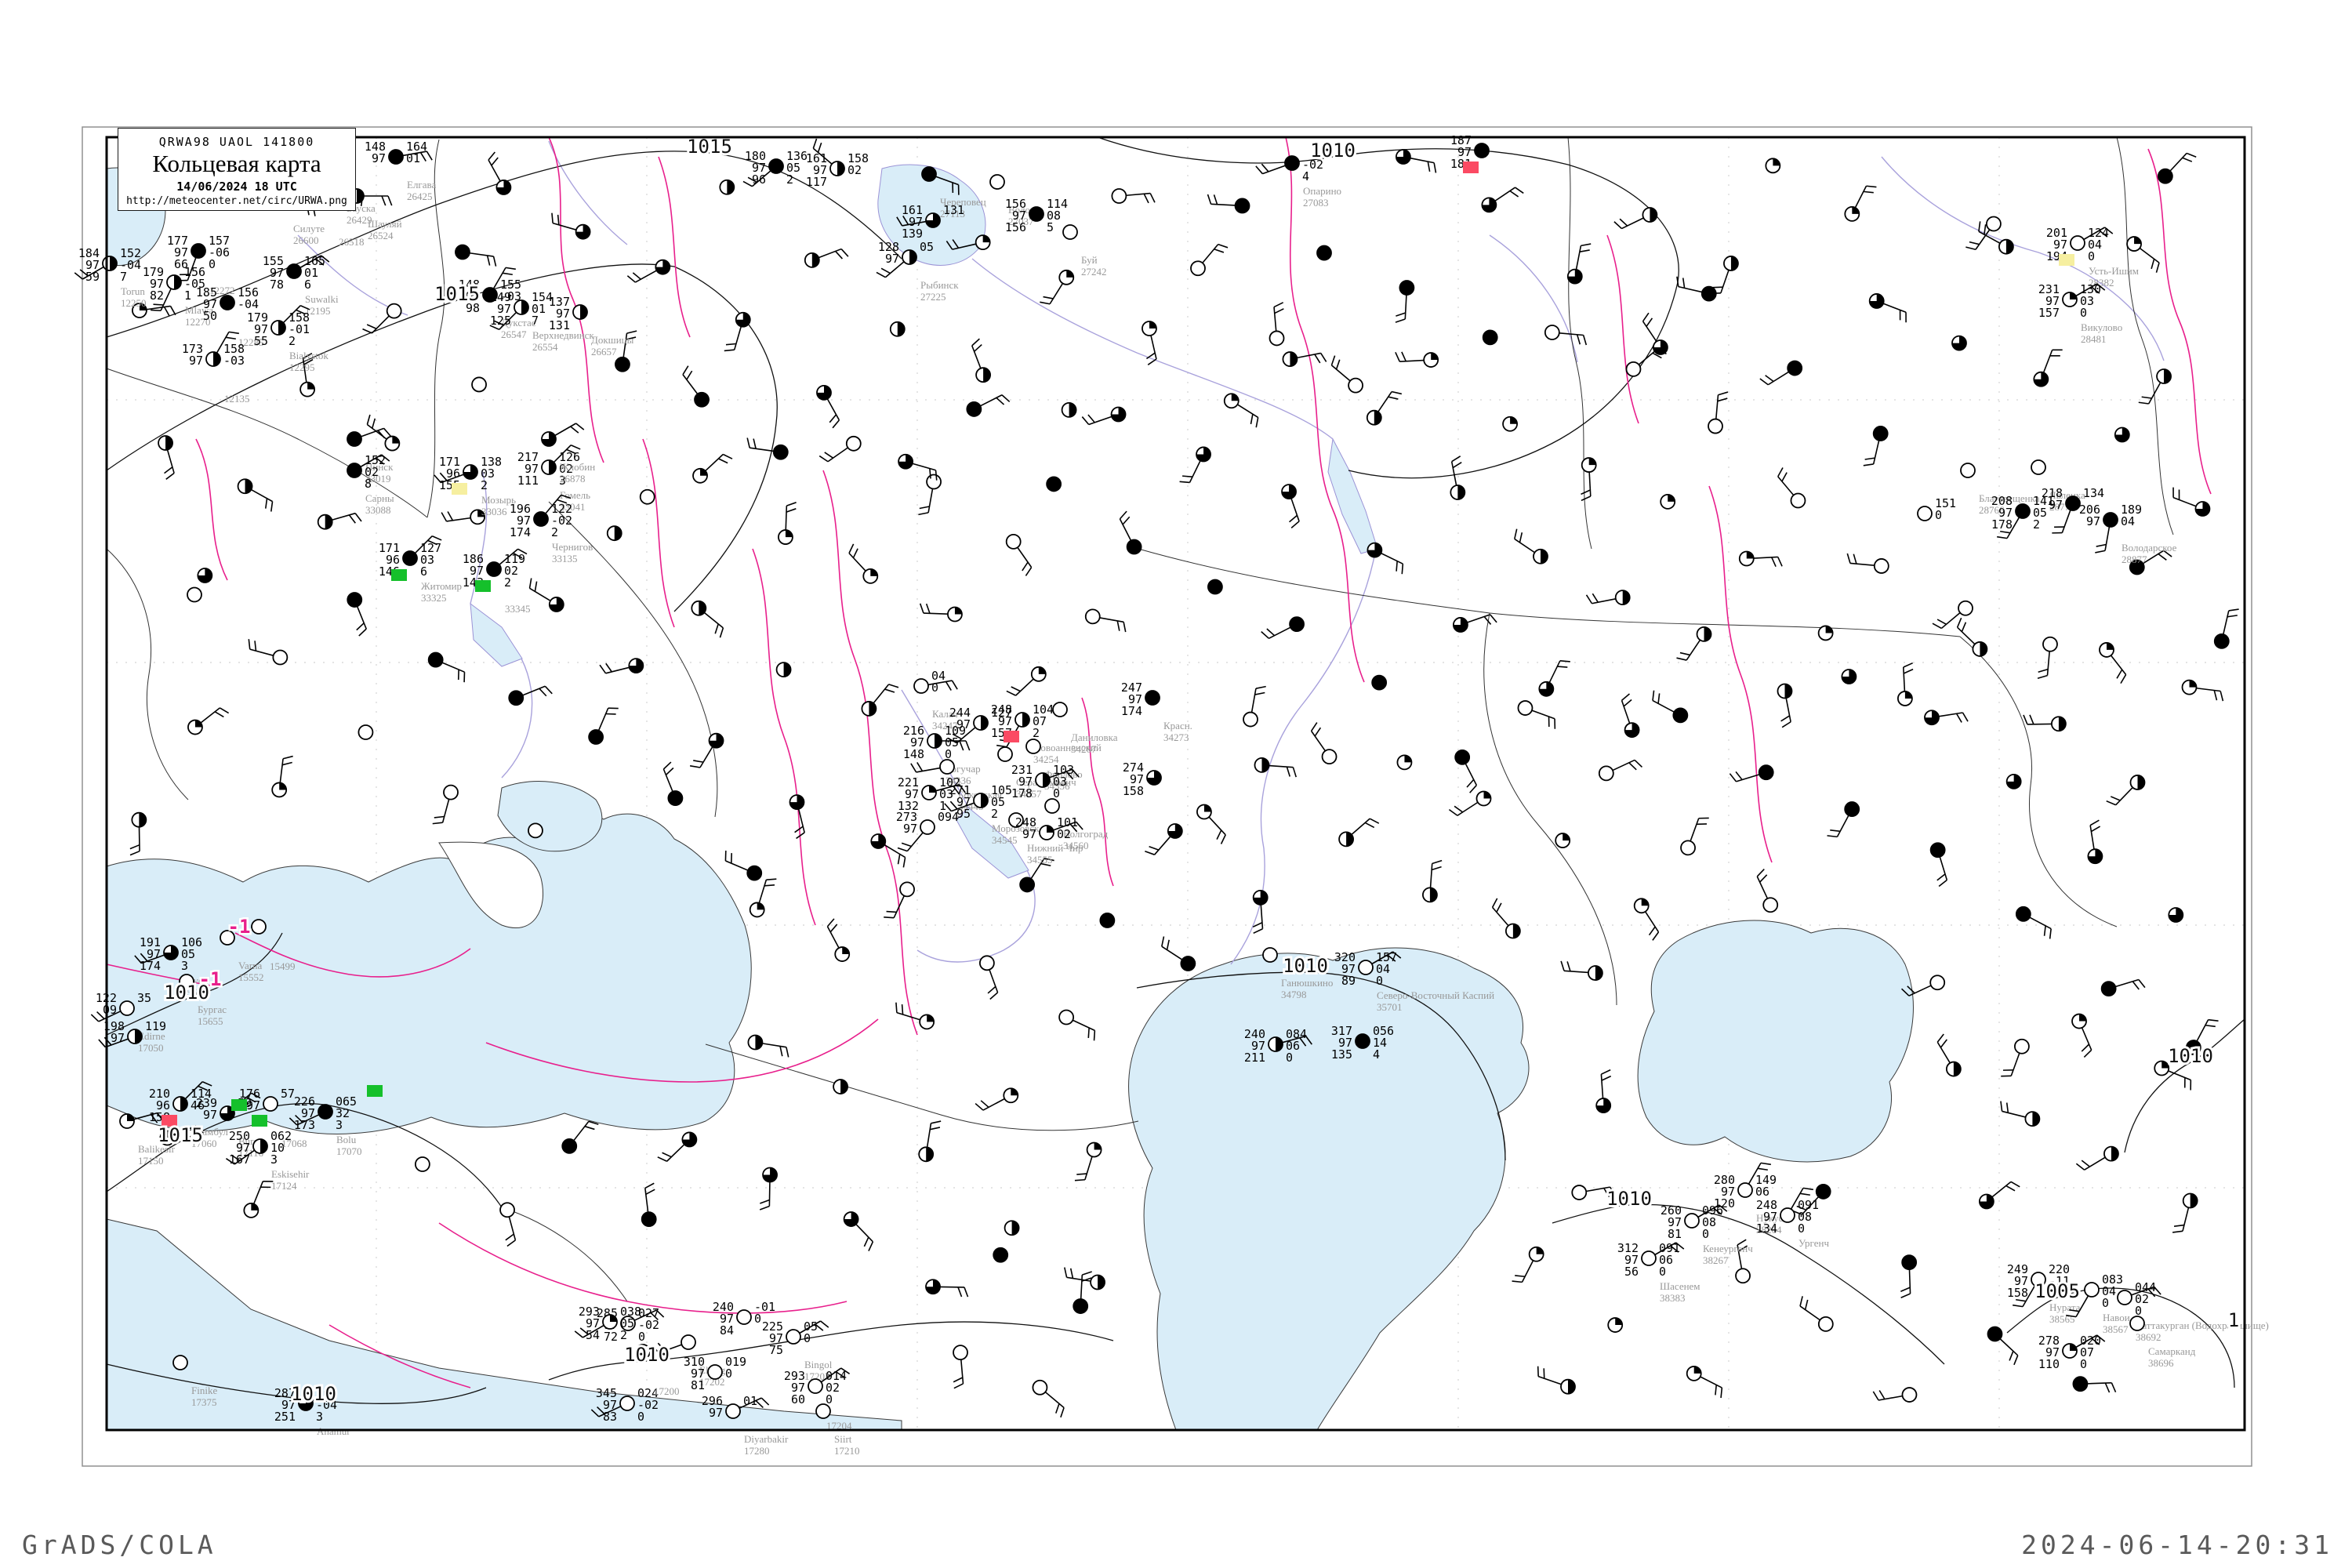 Image resolution: width=2352 pixels, height=1568 pixels. I want to click on isobar-label: 1, so click(2233, 1320).